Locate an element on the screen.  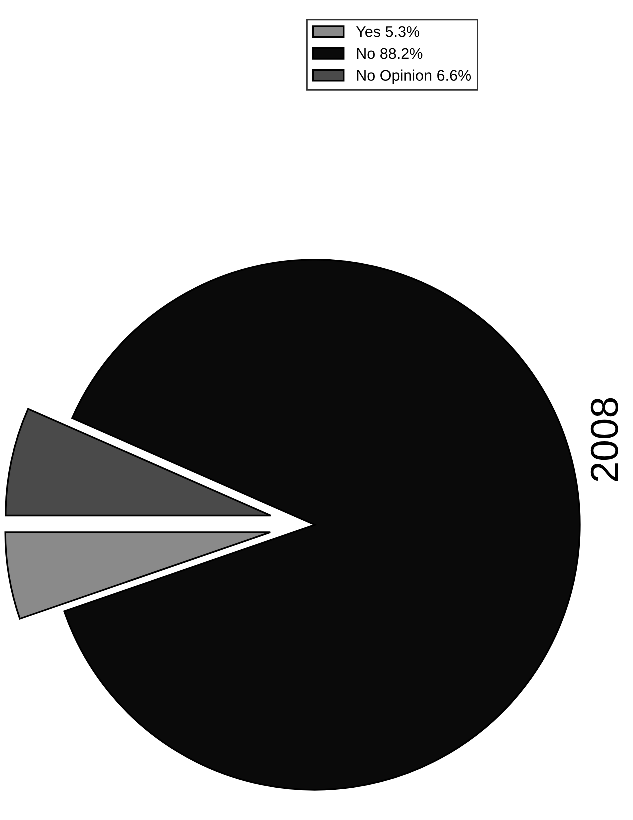
legend-label: No Opinion 6.6% is located at coordinates (414, 77).